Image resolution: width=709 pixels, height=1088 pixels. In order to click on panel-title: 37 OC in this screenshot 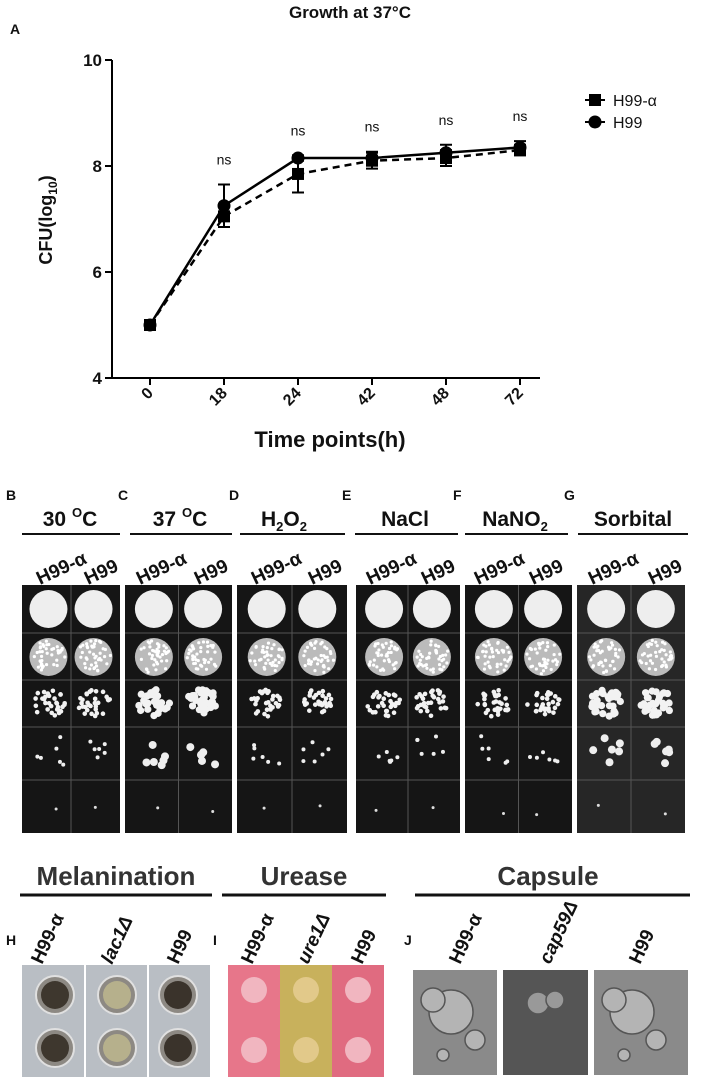, I will do `click(180, 518)`.